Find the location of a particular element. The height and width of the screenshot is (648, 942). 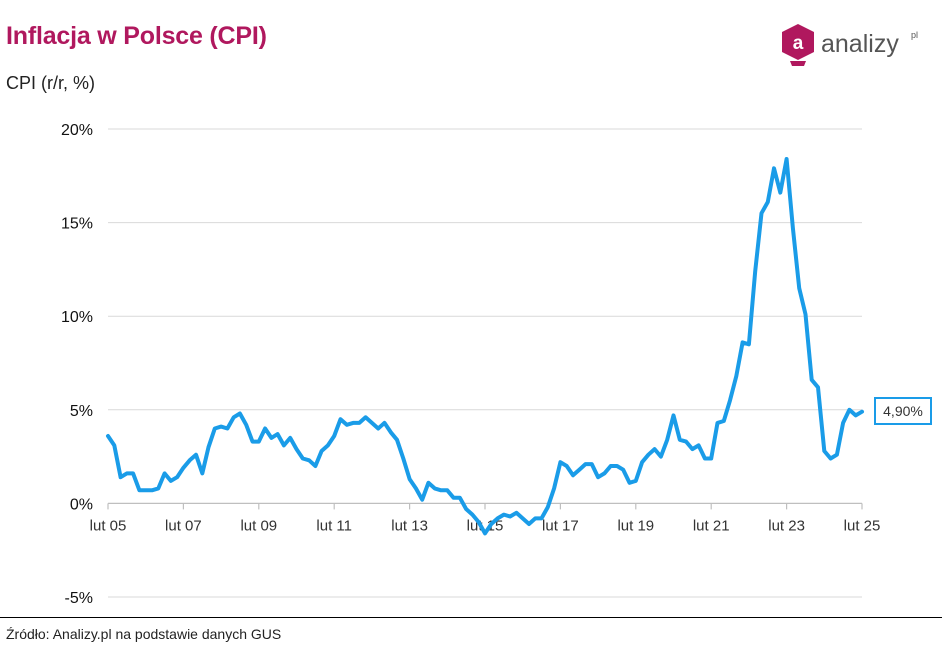

logo-letter: a is located at coordinates (798, 43).